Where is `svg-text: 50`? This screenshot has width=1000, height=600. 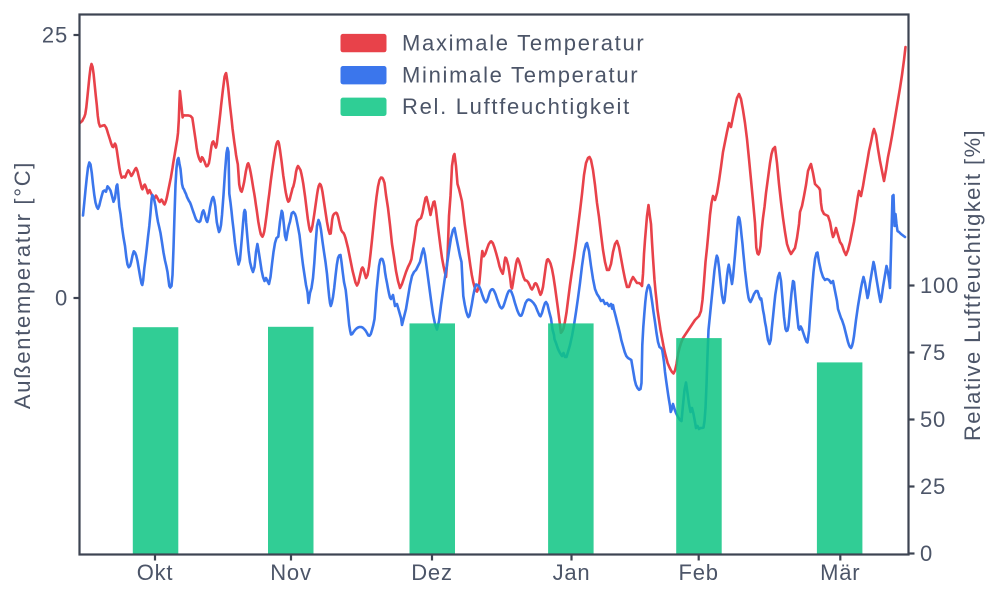 svg-text: 50 is located at coordinates (933, 419).